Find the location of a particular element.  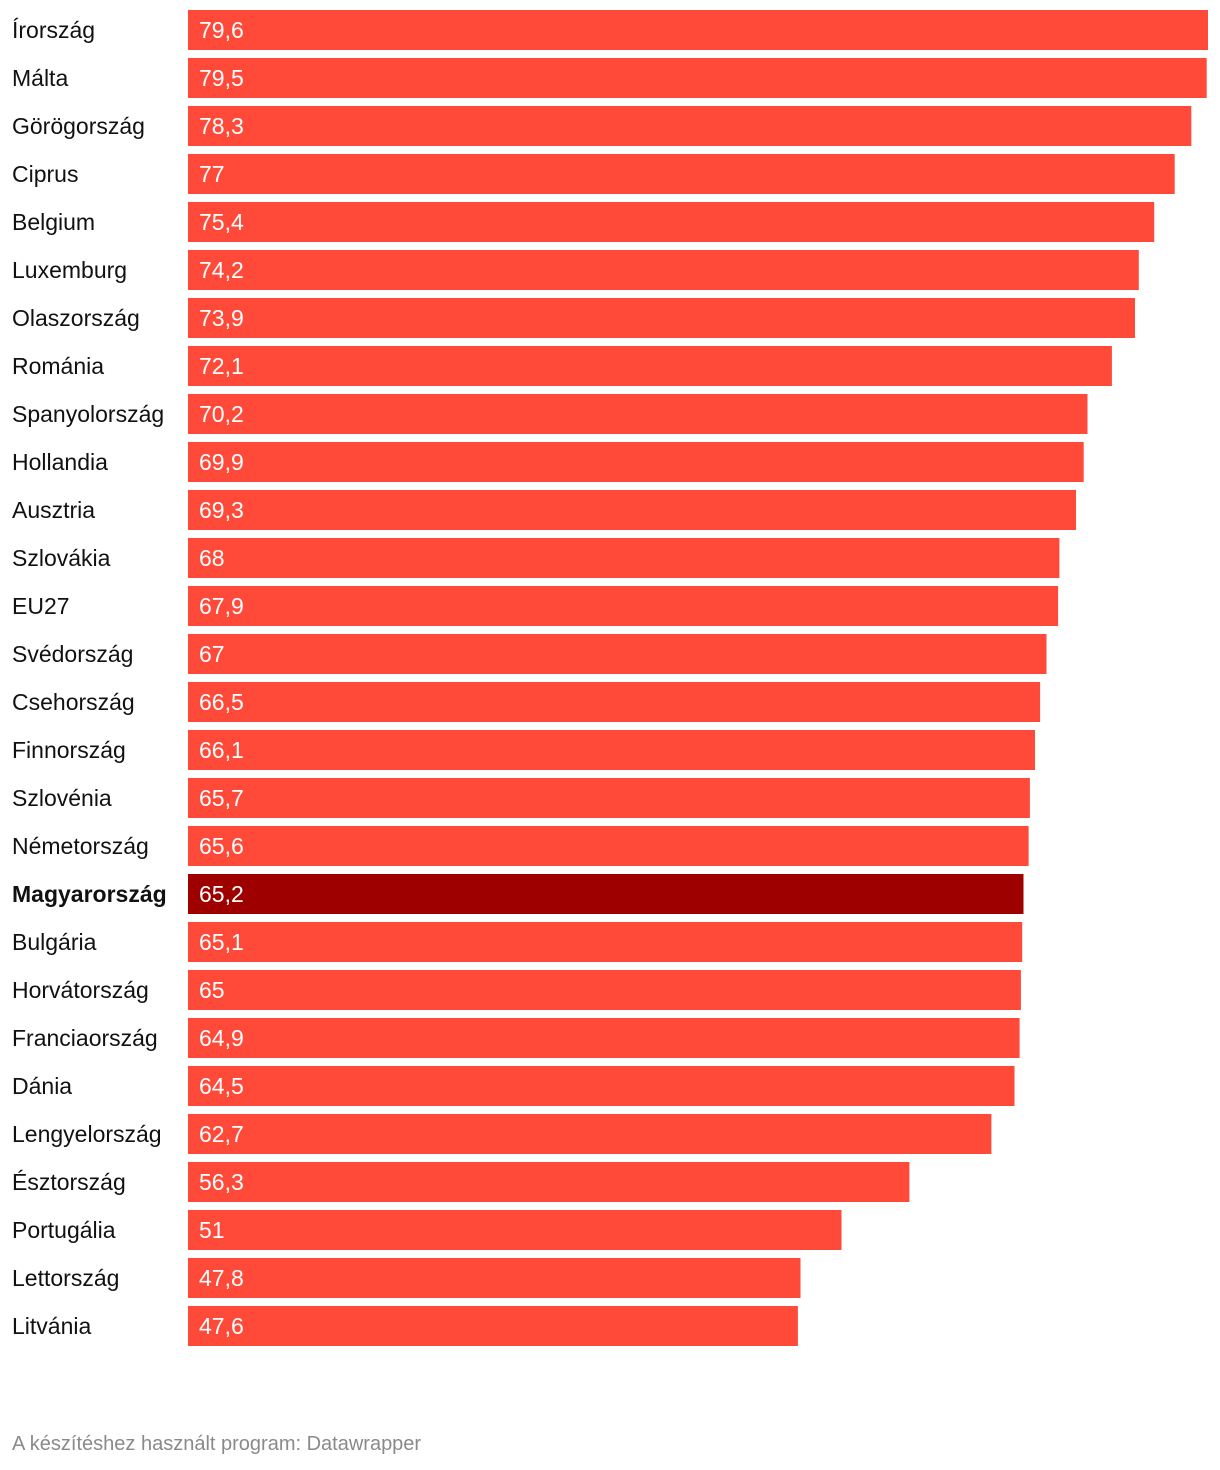

bar-row-szlovakia: Szlovákia 68 is located at coordinates (536, 558).